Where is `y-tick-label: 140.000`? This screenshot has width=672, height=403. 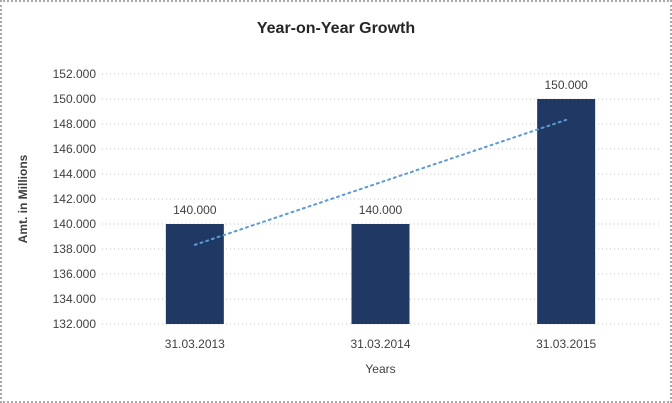
y-tick-label: 140.000 is located at coordinates (75, 224).